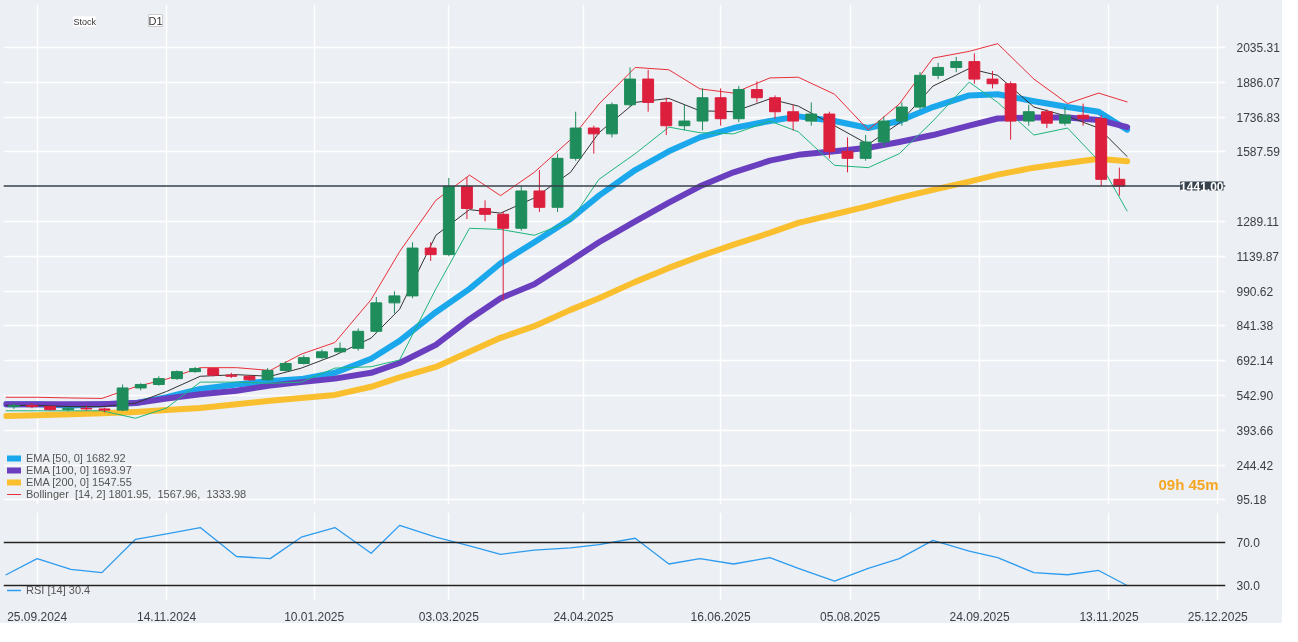  Describe the element at coordinates (1188, 484) in the screenshot. I see `annotation: 09h 45m` at that location.